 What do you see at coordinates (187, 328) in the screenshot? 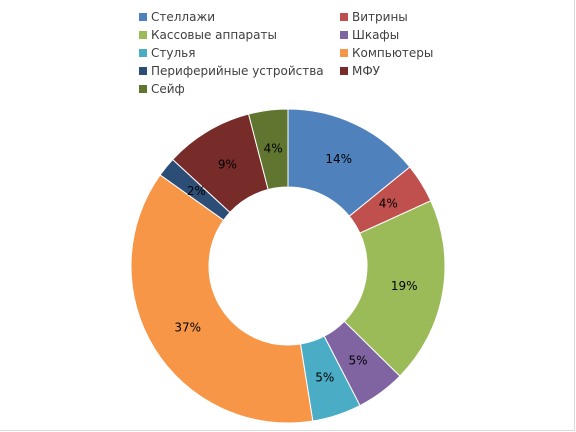
I see `slice-data-label: 37%` at bounding box center [187, 328].